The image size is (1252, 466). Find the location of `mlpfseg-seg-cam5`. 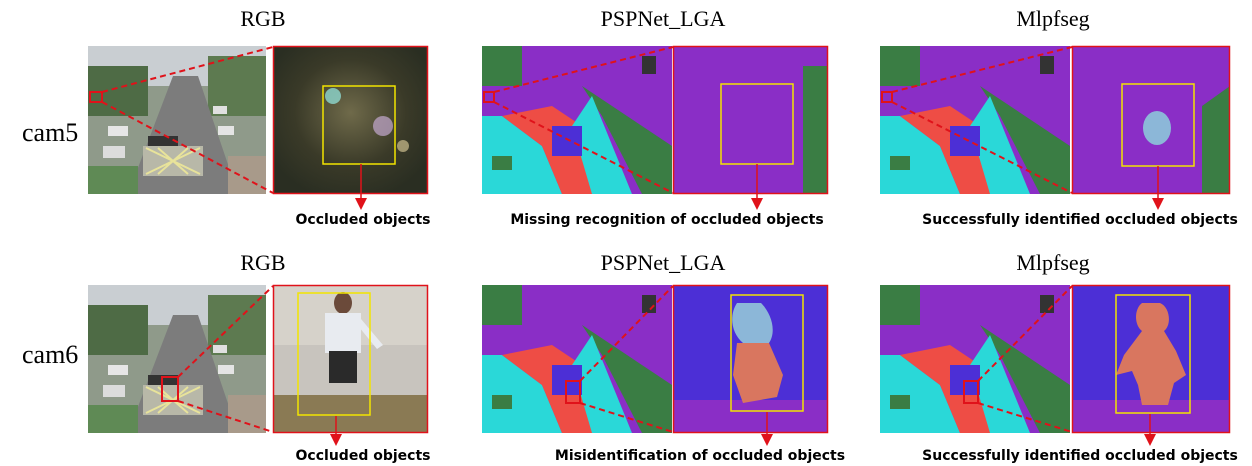

mlpfseg-seg-cam5 is located at coordinates (975, 120).